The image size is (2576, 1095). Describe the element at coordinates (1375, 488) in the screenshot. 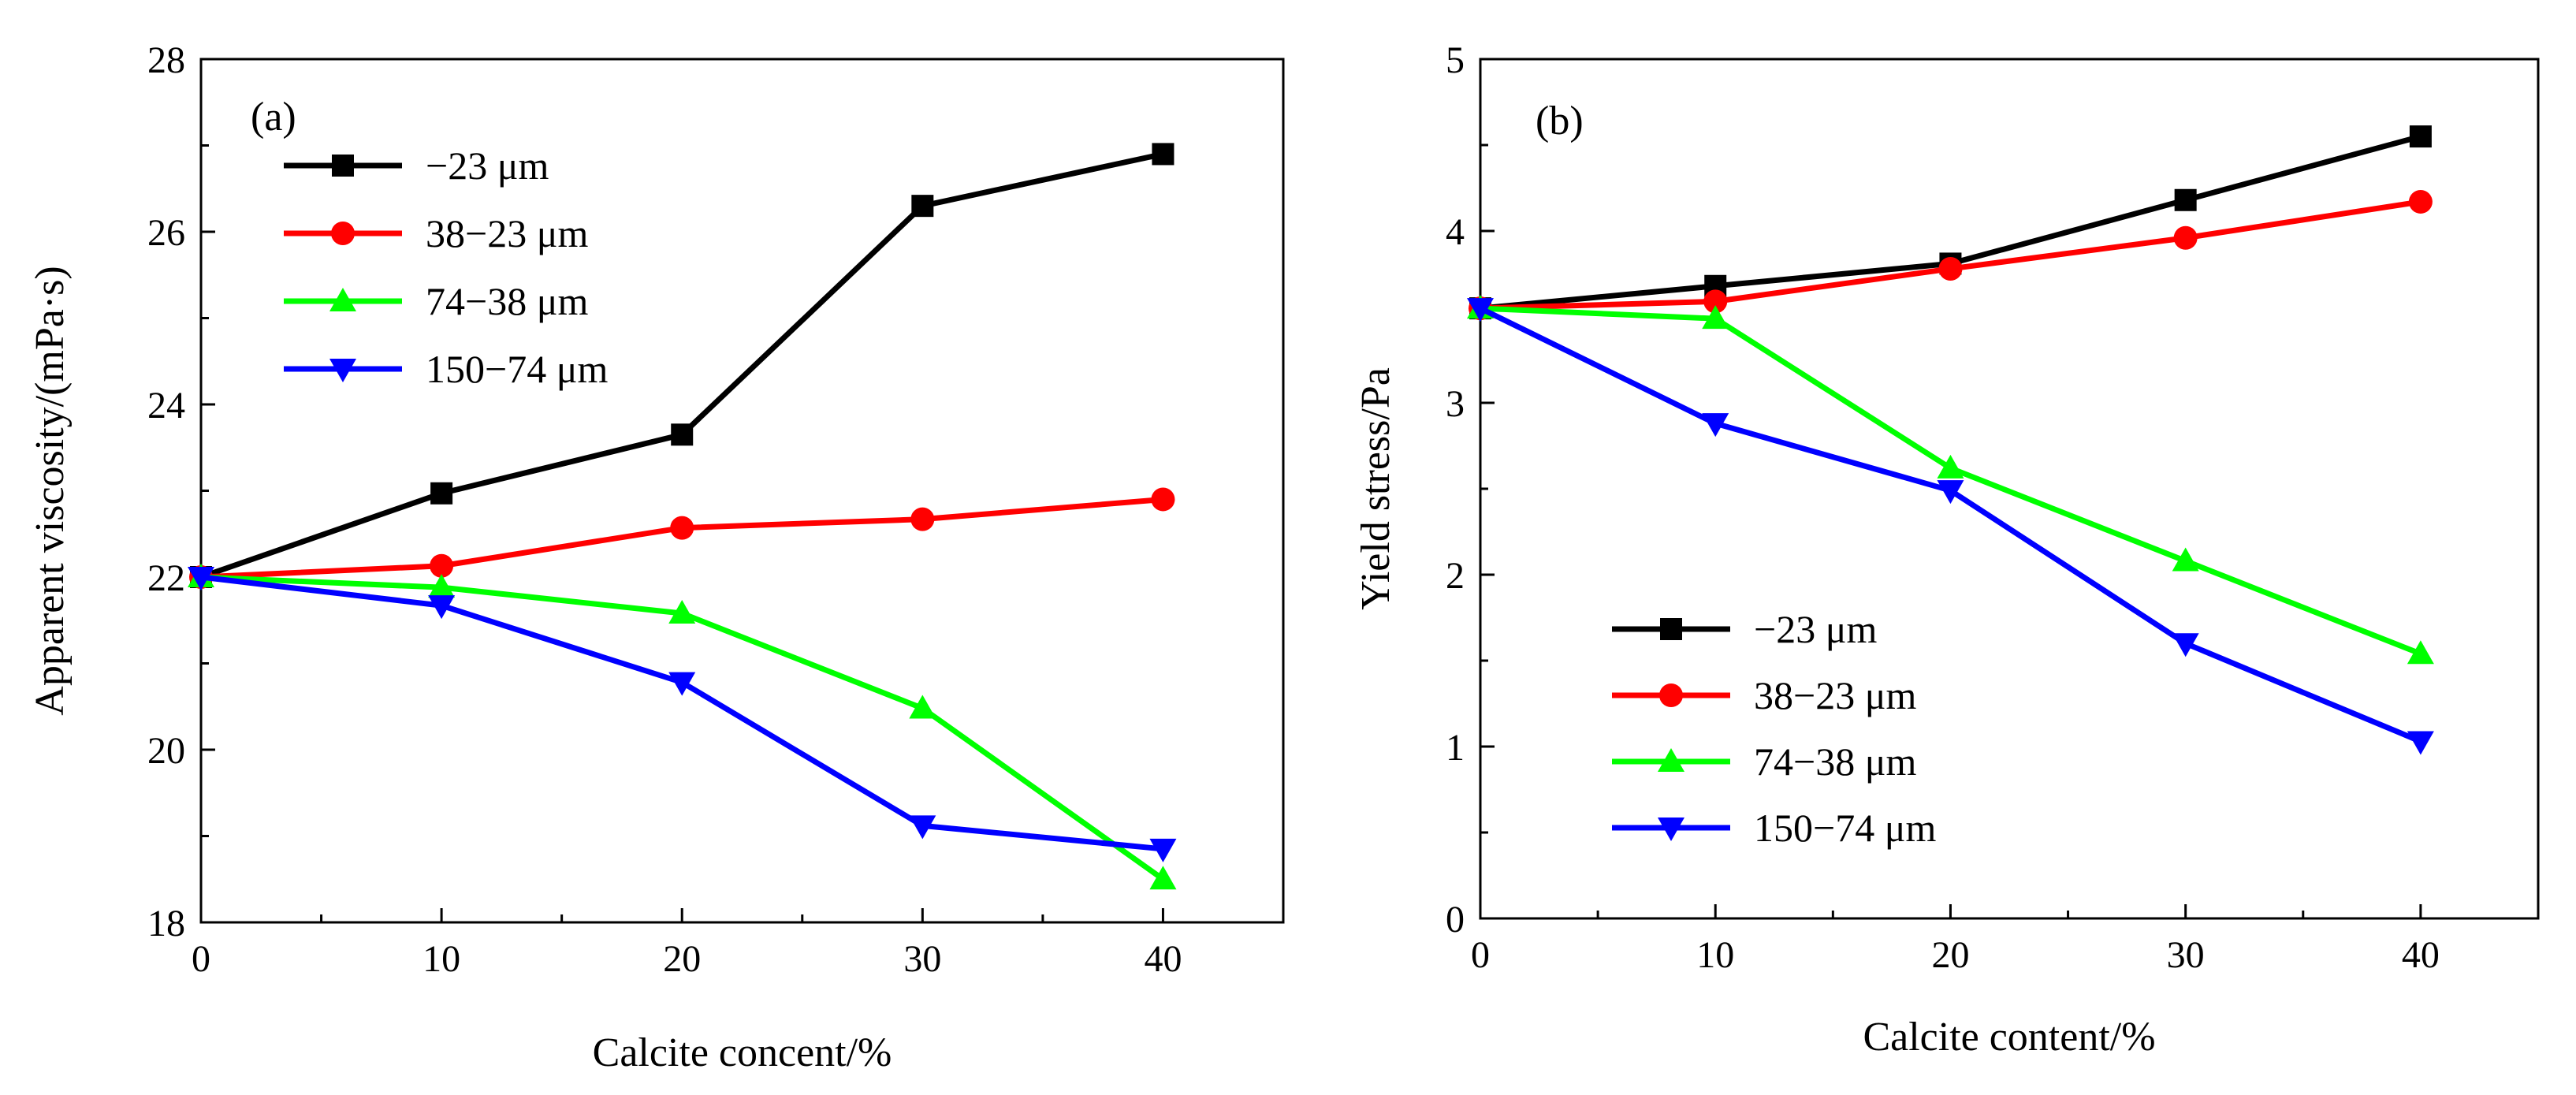

I see `y-axis-title: Yield stress/Pa` at that location.